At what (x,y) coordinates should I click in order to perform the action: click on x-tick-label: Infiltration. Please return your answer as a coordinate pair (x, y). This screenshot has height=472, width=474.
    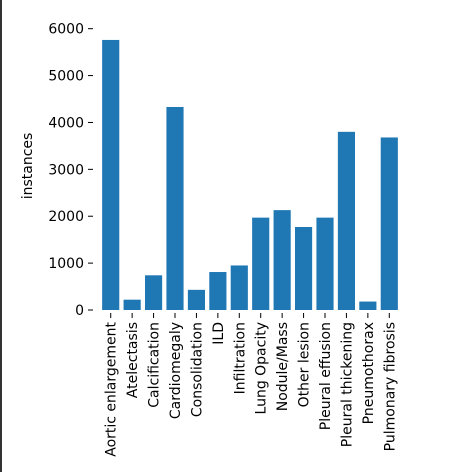
    Looking at the image, I should click on (240, 358).